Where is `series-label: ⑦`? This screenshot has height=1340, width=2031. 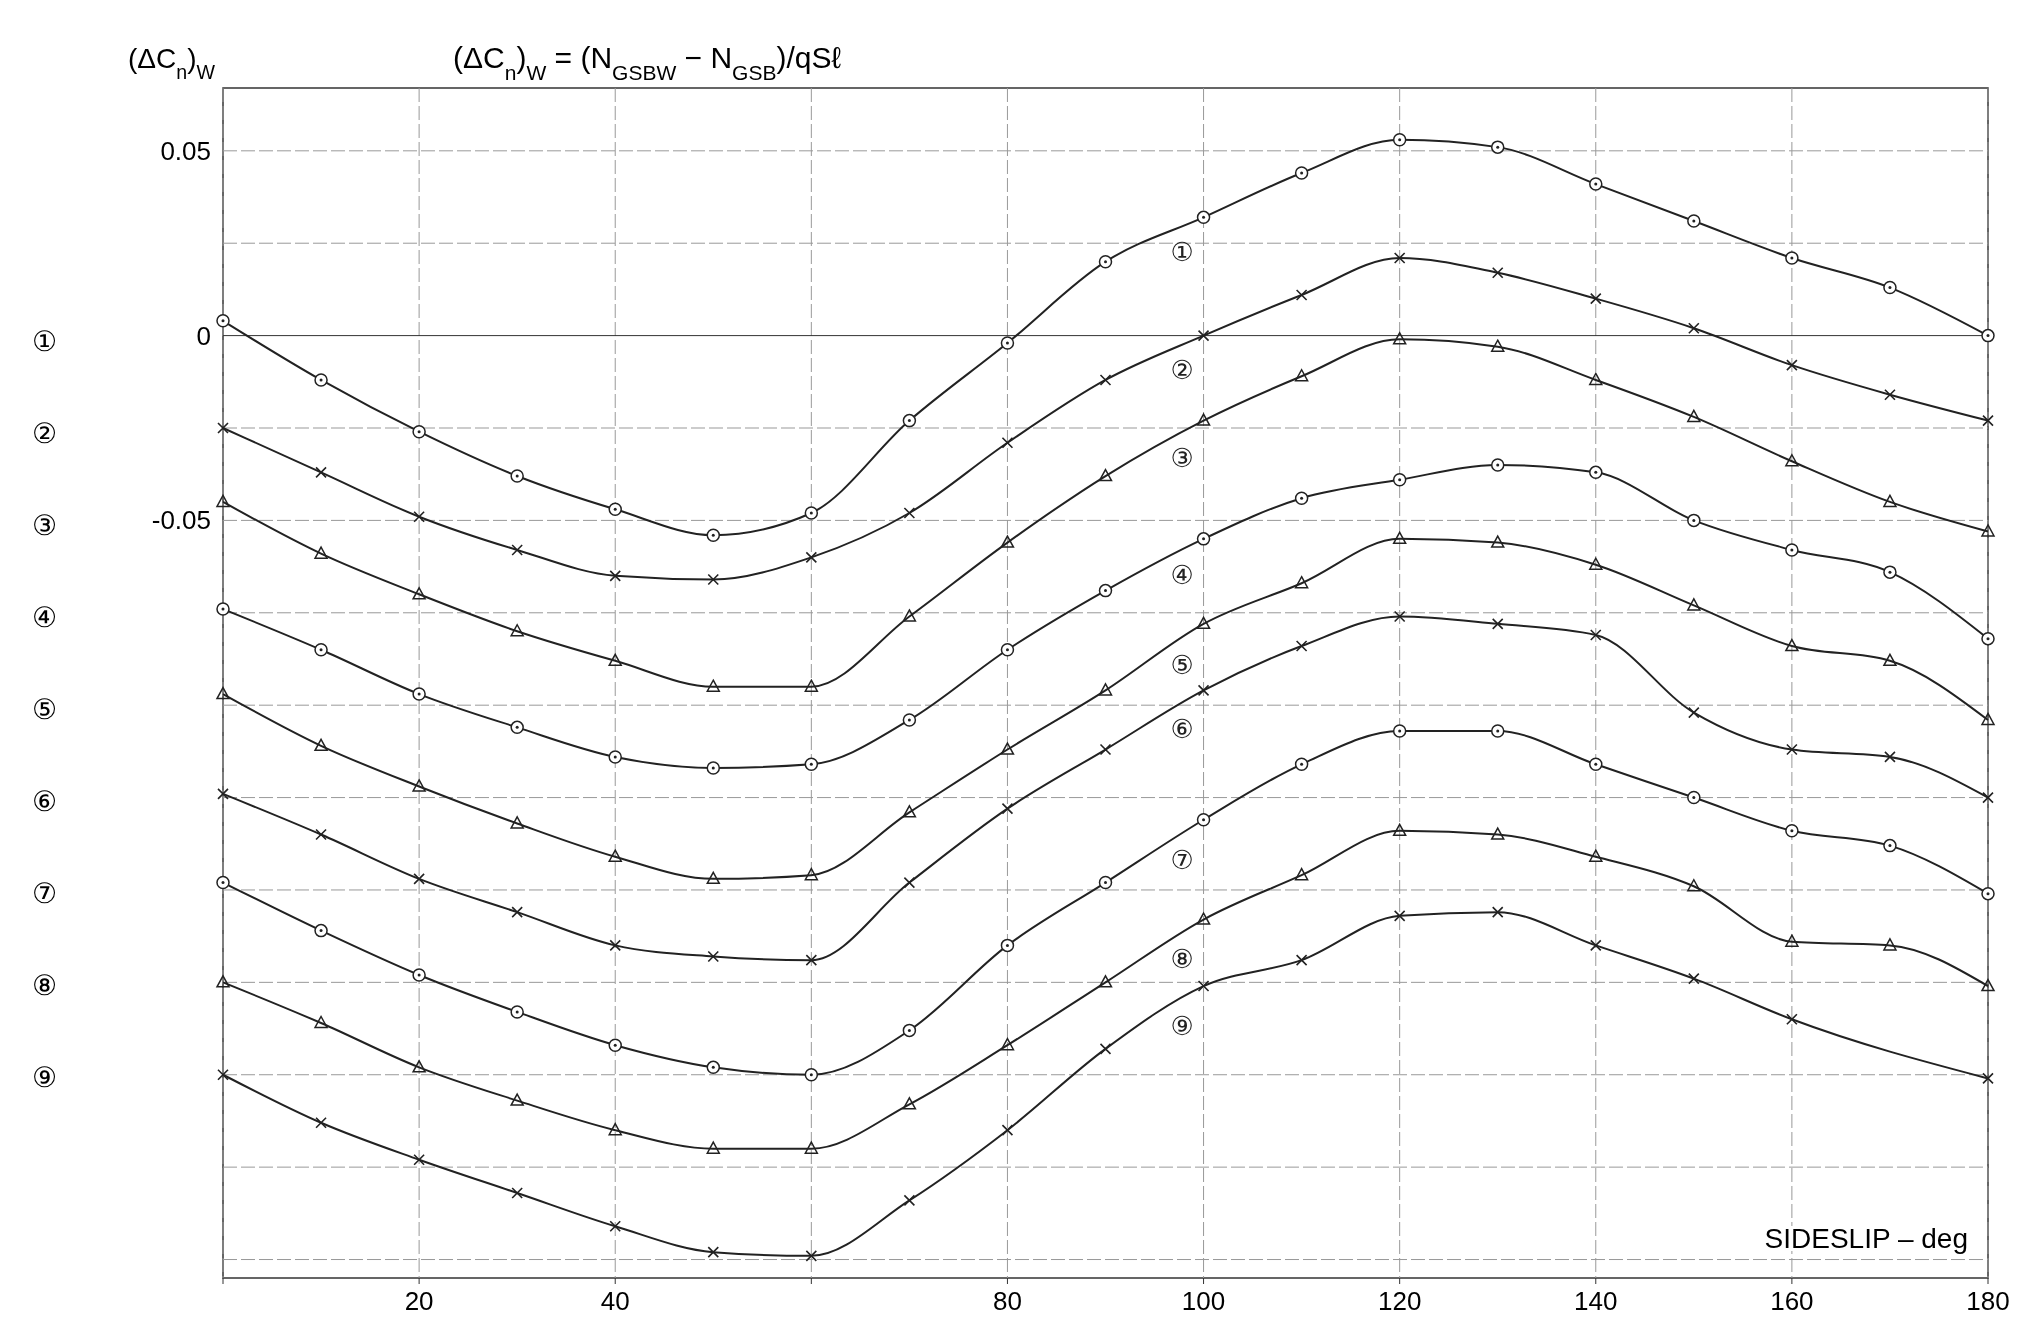 series-label: ⑦ is located at coordinates (1182, 859).